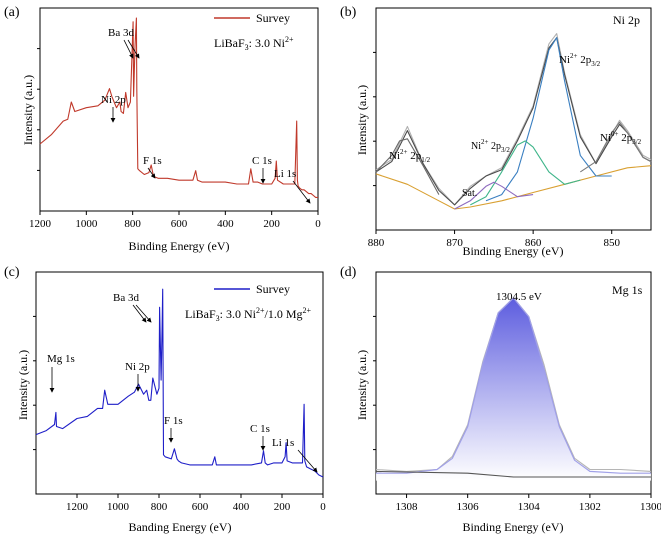  I want to click on x-tick-label-a-4: 400, so click(225, 224).